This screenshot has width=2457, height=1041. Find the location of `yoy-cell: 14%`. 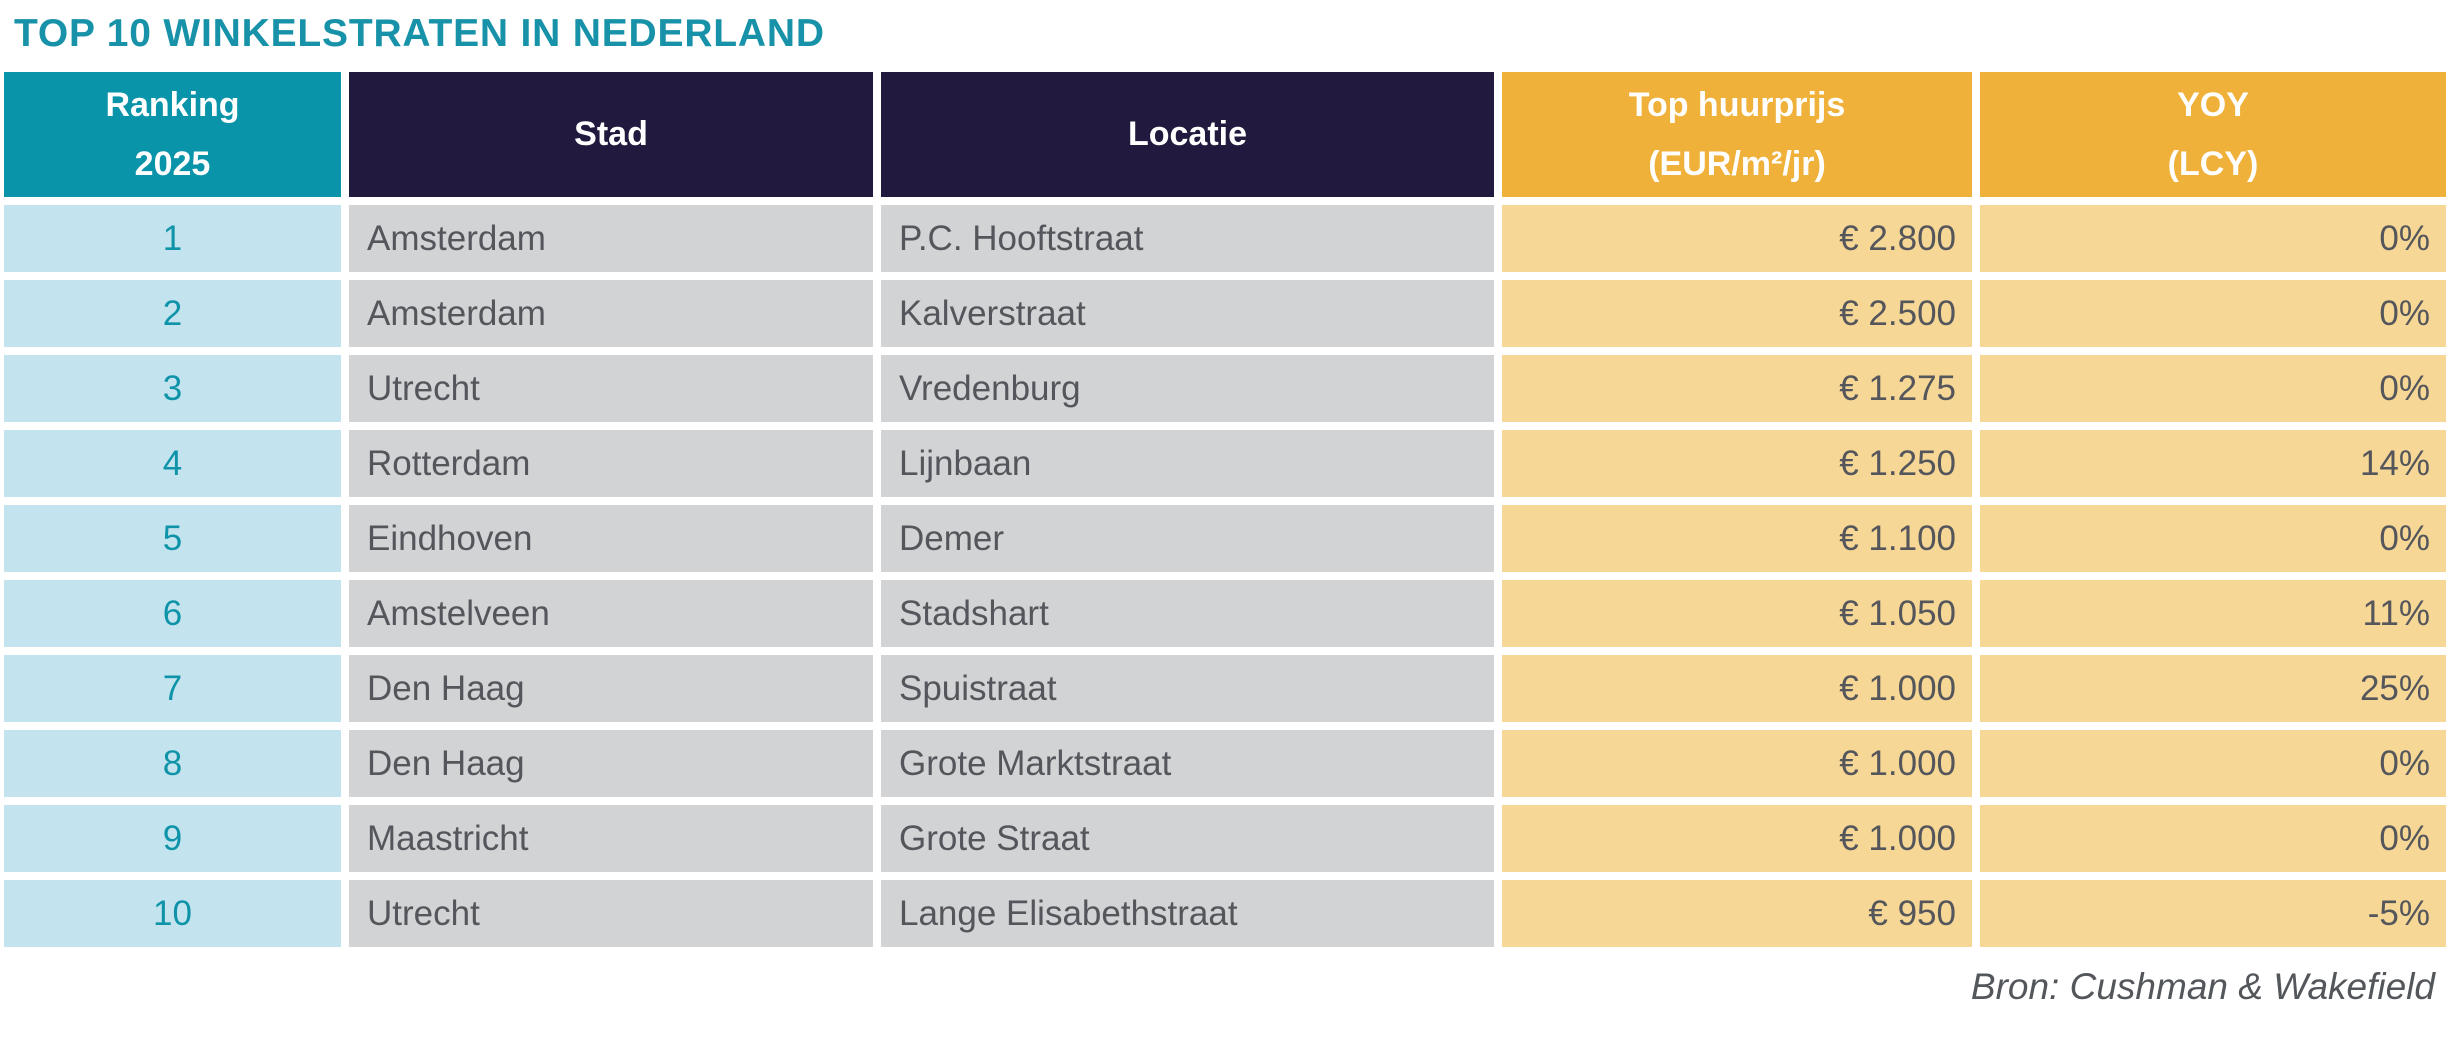

yoy-cell: 14% is located at coordinates (2213, 463).